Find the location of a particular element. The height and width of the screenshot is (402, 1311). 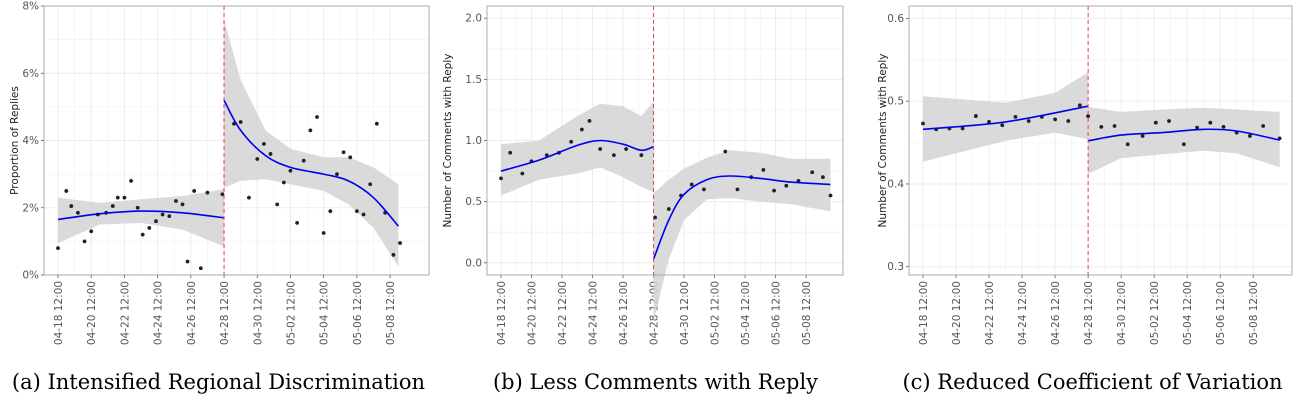

x-tick-label-c: 04-22 12:00 is located at coordinates (990, 313).